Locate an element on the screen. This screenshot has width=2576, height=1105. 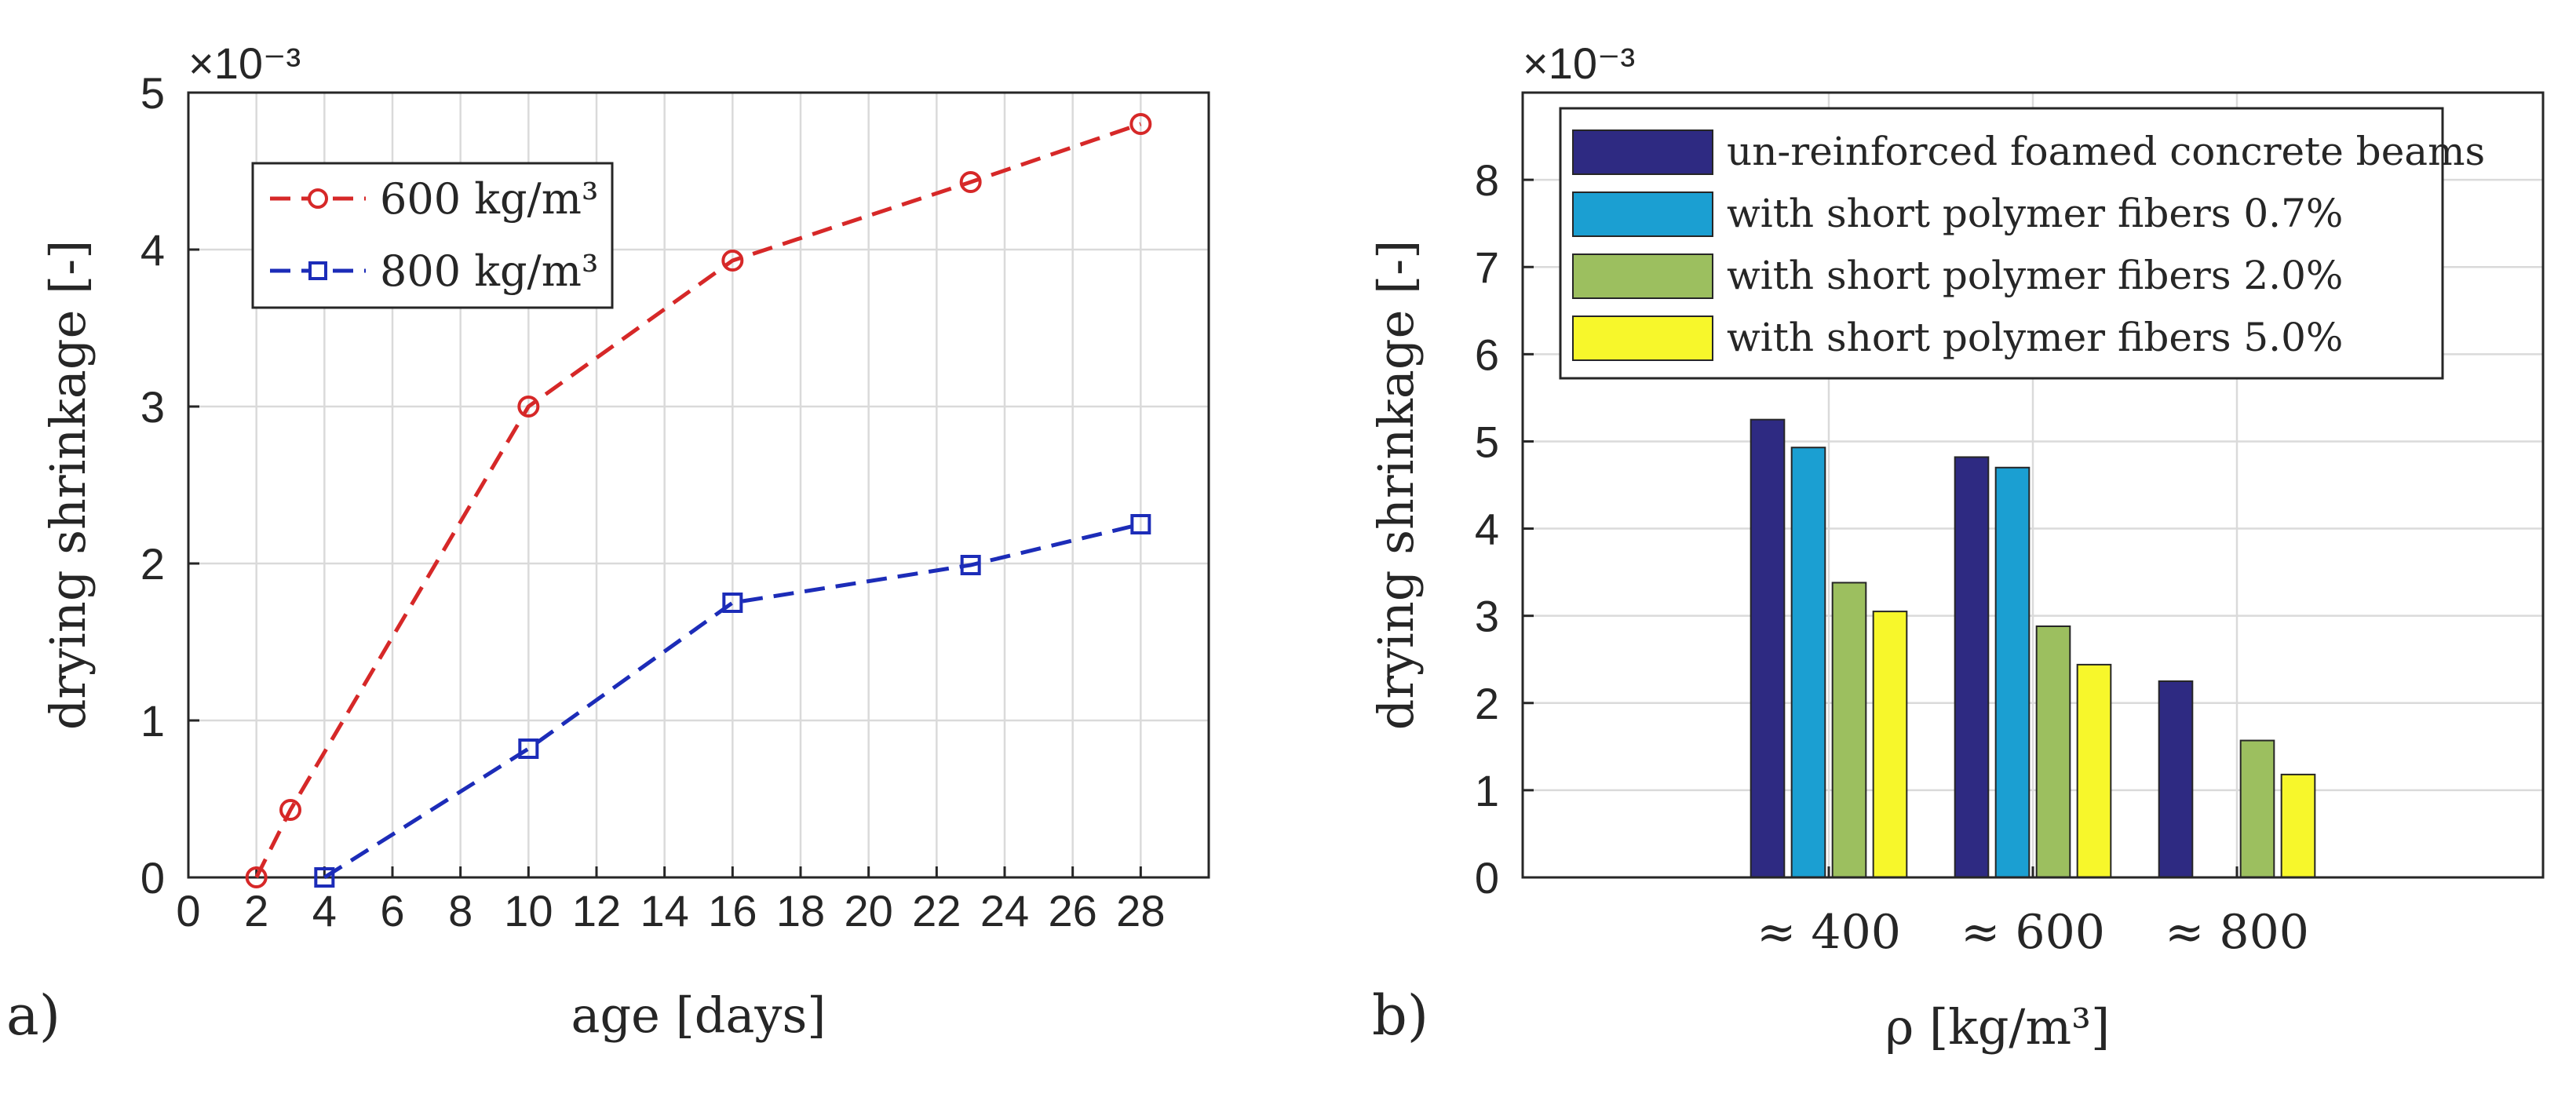
panel-b-x-label: ρ [kg/m³] is located at coordinates (1997, 1027).